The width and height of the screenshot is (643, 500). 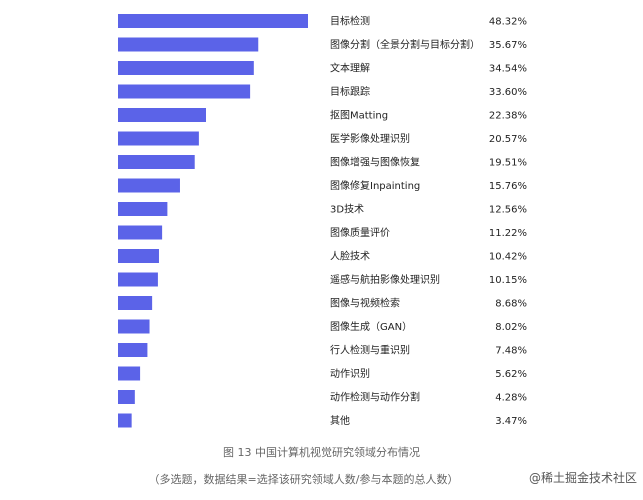 I want to click on category-label-4: 抠图Matting, so click(x=359, y=115).